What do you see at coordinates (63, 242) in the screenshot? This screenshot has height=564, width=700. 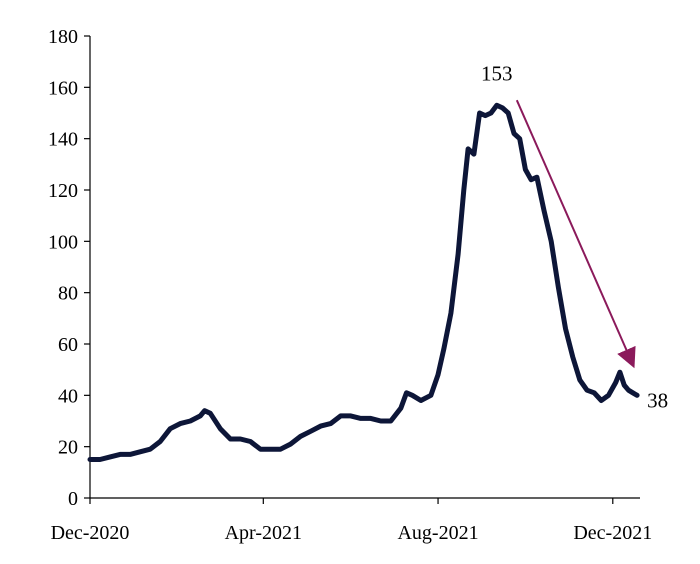 I see `y-tick-label: 100` at bounding box center [63, 242].